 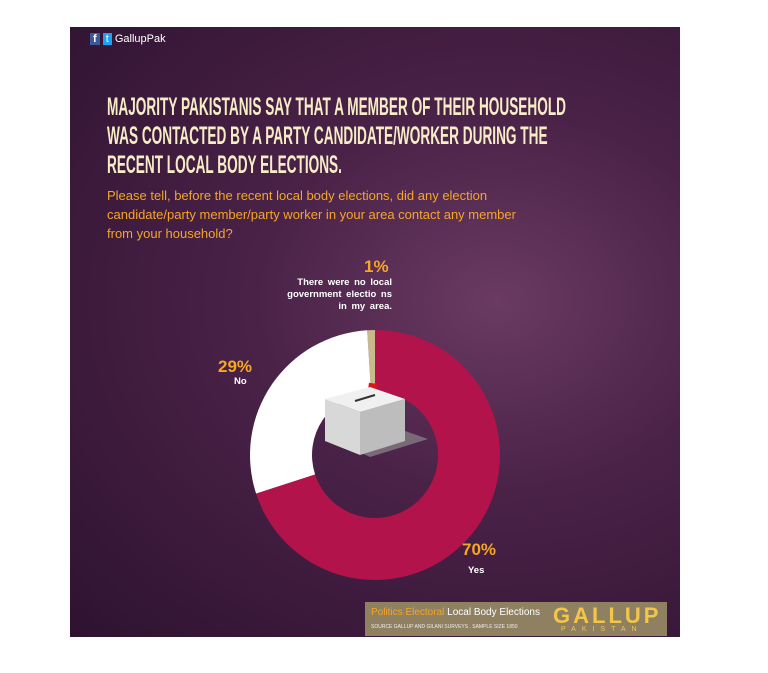 I want to click on brand-name: GallupPak, so click(x=140, y=39).